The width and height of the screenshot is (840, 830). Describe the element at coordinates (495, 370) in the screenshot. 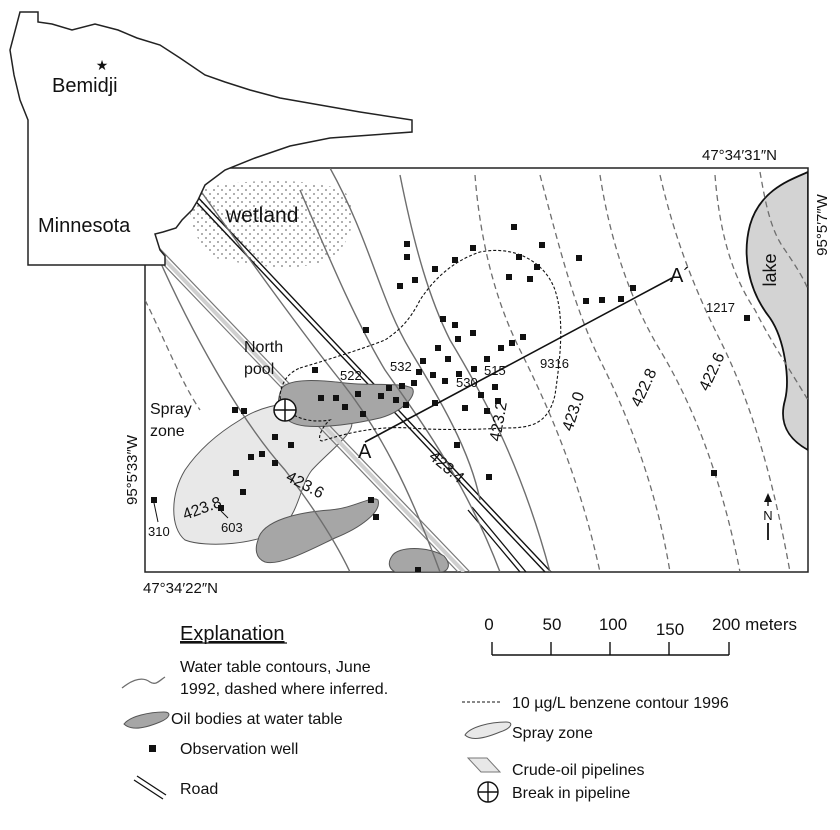

I see `well-label: 515` at that location.